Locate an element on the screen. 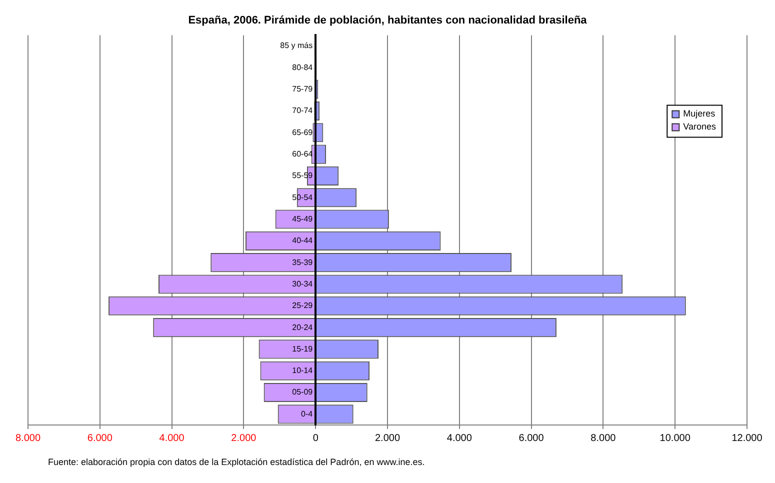 This screenshot has width=775, height=483. source-note: Fuente: elaboración propia con datos de la Explotación estadística del Padrón, en www.ine.es. is located at coordinates (236, 462).